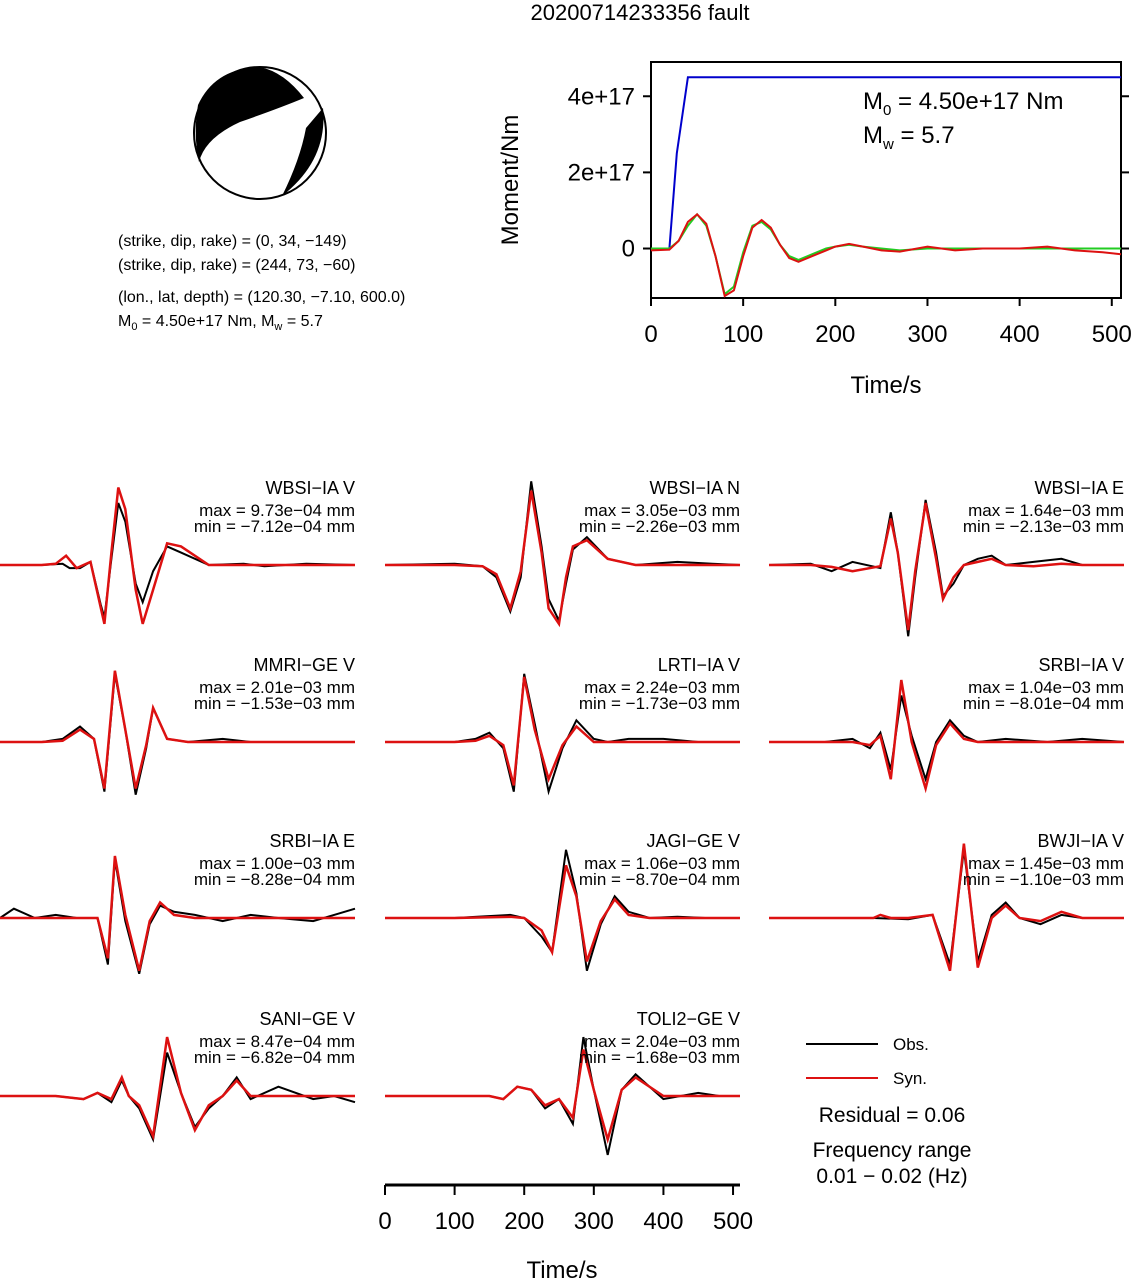 The height and width of the screenshot is (1281, 1137). What do you see at coordinates (1043, 703) in the screenshot?
I see `station-min: min = −8.01e−04 mm` at bounding box center [1043, 703].